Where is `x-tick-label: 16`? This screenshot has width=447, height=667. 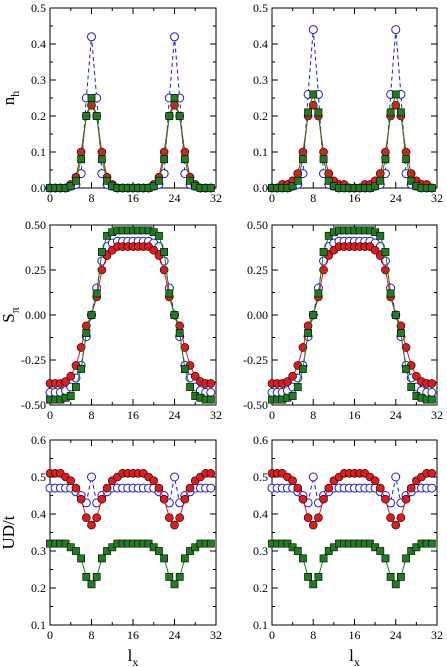
x-tick-label: 16 is located at coordinates (355, 635).